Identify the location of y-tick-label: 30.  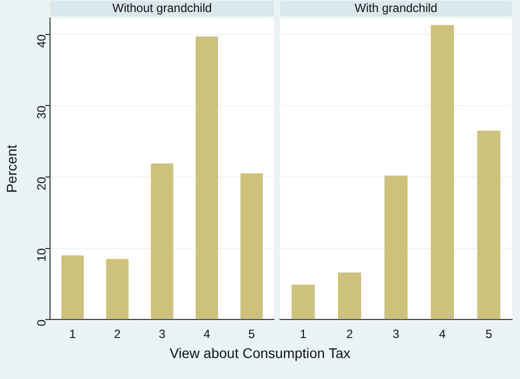
(41, 112).